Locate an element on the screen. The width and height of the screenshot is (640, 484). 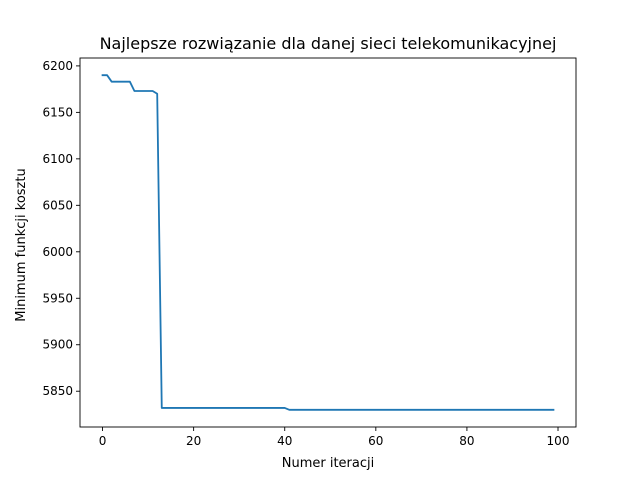
x-tick-label: 40 is located at coordinates (284, 441).